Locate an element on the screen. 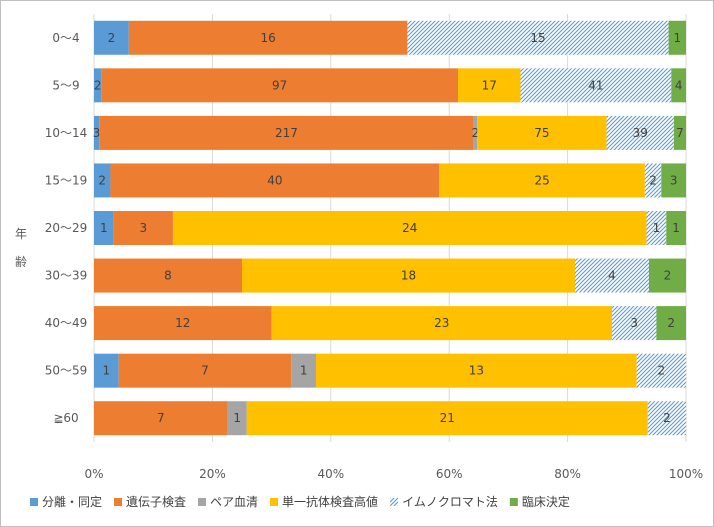 This screenshot has width=714, height=527. y-axis-title-char: 年 is located at coordinates (21, 234).